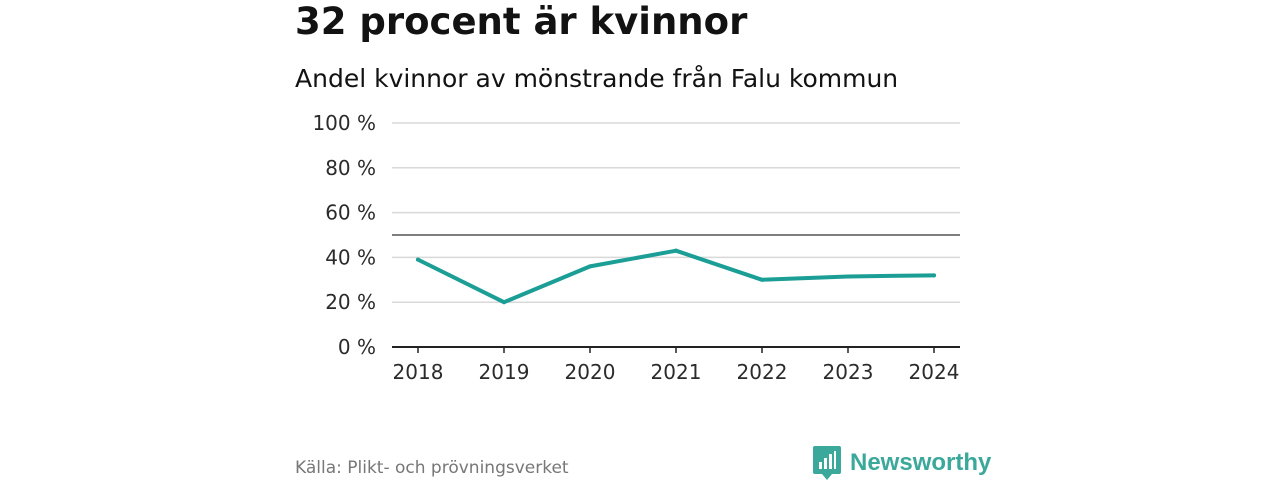  I want to click on brand-logo: Newsworthy, so click(902, 463).